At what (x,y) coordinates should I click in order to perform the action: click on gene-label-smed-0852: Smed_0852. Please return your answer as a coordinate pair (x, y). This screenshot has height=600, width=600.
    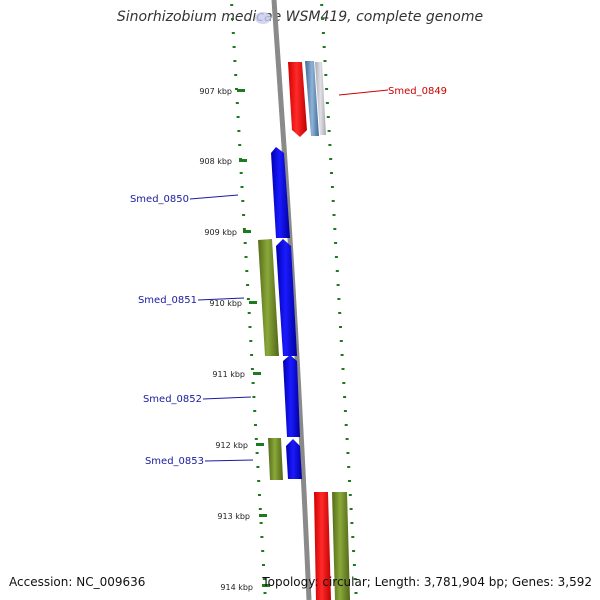
    Looking at the image, I should click on (197, 399).